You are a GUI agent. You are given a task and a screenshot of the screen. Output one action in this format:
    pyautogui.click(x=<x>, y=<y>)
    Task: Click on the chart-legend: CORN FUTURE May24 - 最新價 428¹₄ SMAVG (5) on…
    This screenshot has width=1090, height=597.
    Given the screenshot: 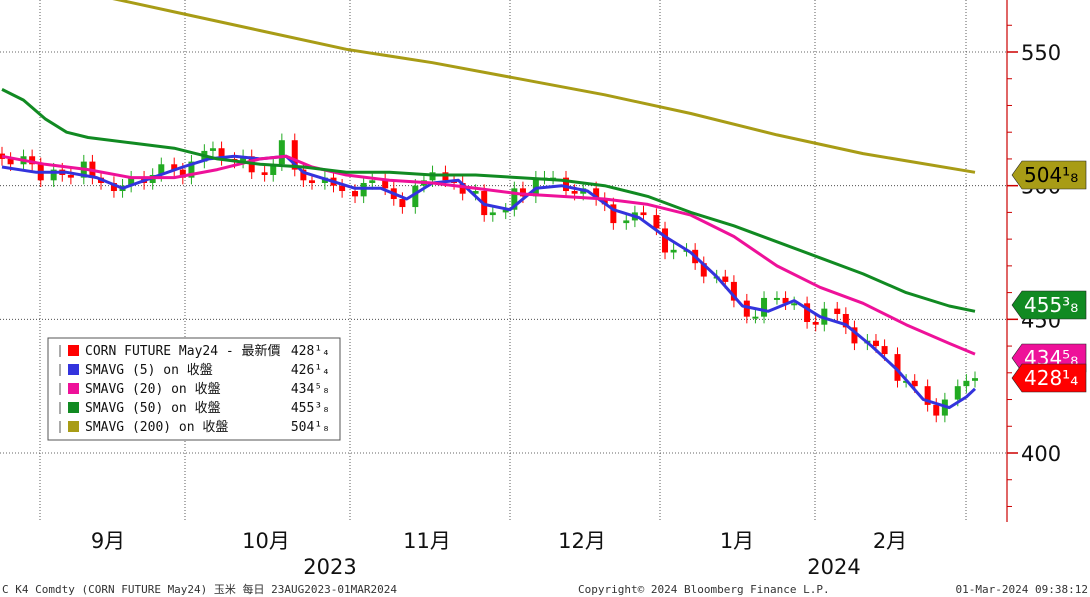 What is the action you would take?
    pyautogui.click(x=194, y=389)
    